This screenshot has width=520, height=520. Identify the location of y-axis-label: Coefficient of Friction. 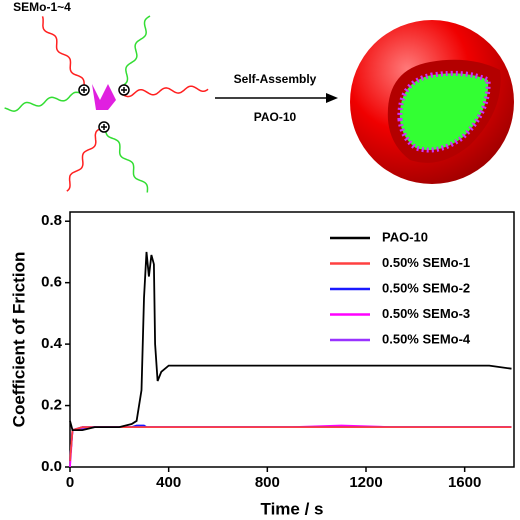
(18, 340).